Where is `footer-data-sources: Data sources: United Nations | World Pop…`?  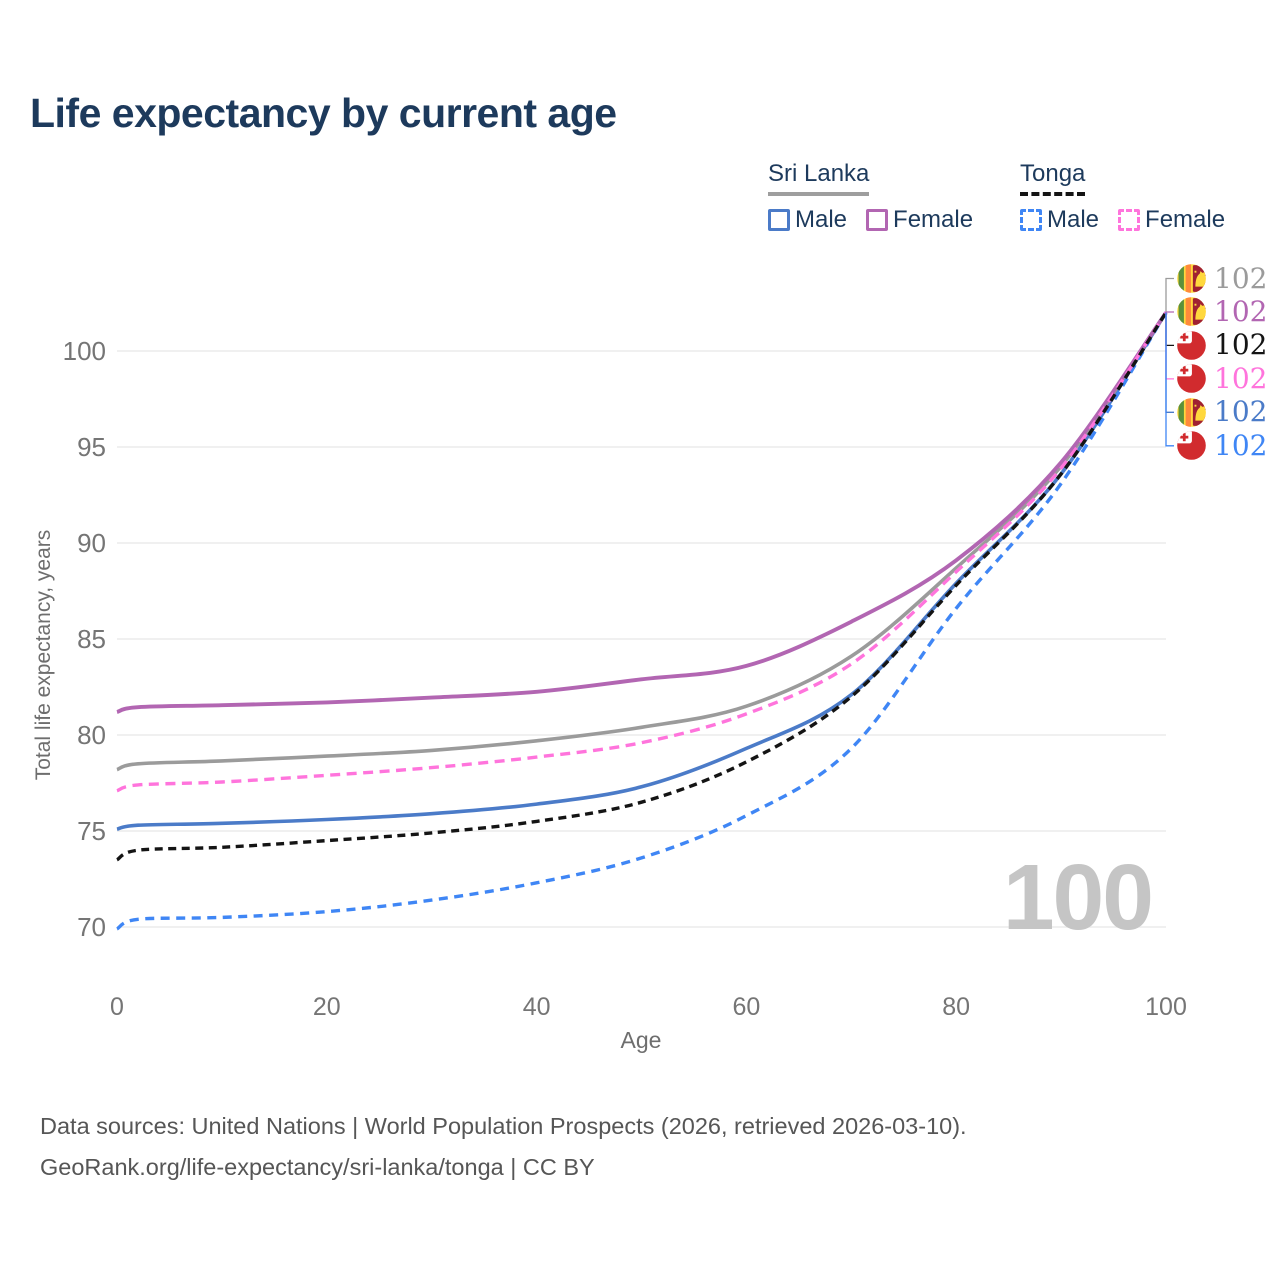
footer-data-sources: Data sources: United Nations | World Pop… is located at coordinates (503, 1126).